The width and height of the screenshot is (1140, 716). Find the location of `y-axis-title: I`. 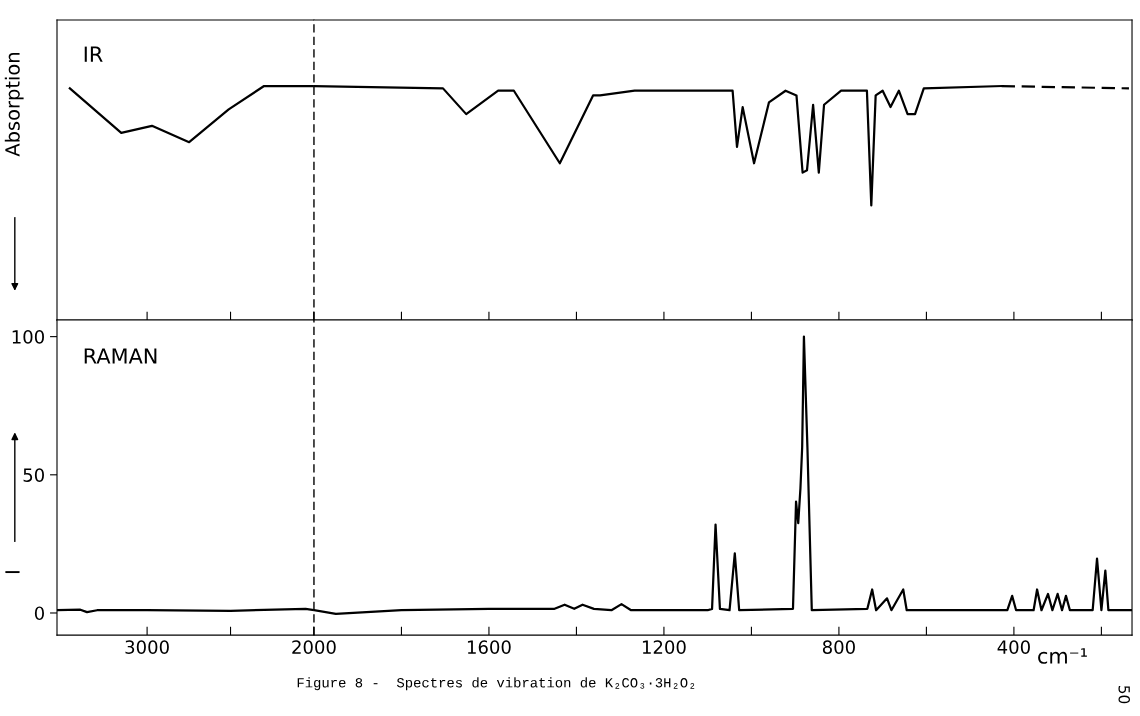

y-axis-title: I is located at coordinates (12, 572).